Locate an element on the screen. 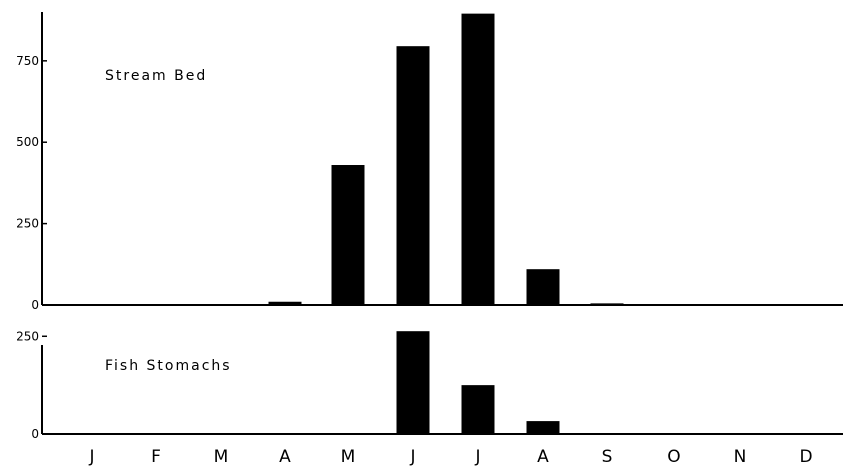 Image resolution: width=843 pixels, height=466 pixels. stream-bed-y-tick-label: 0 is located at coordinates (35, 305).